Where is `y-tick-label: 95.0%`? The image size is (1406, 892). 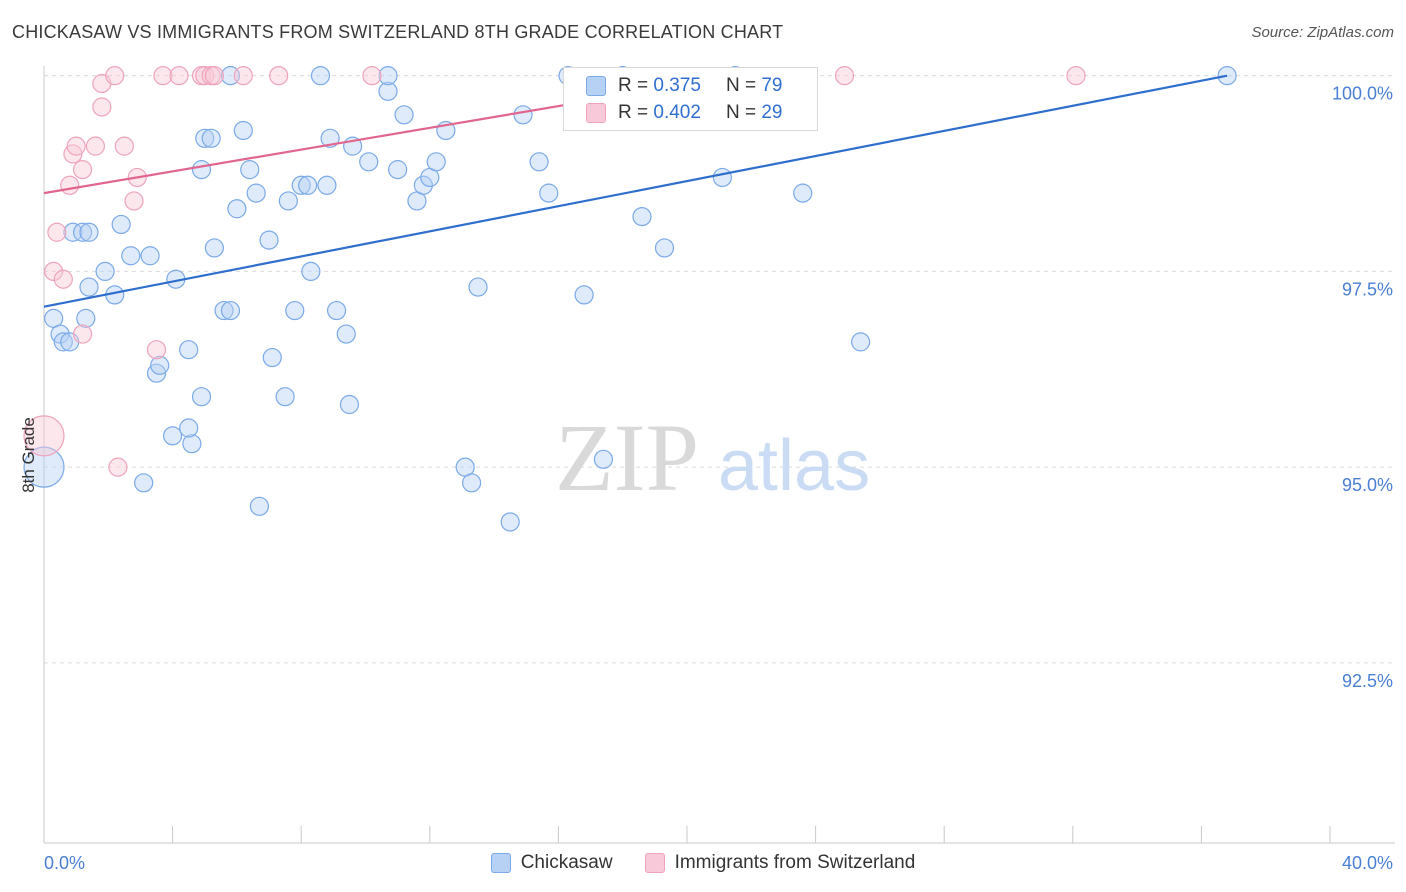
y-tick-label: 95.0% is located at coordinates (1367, 485).